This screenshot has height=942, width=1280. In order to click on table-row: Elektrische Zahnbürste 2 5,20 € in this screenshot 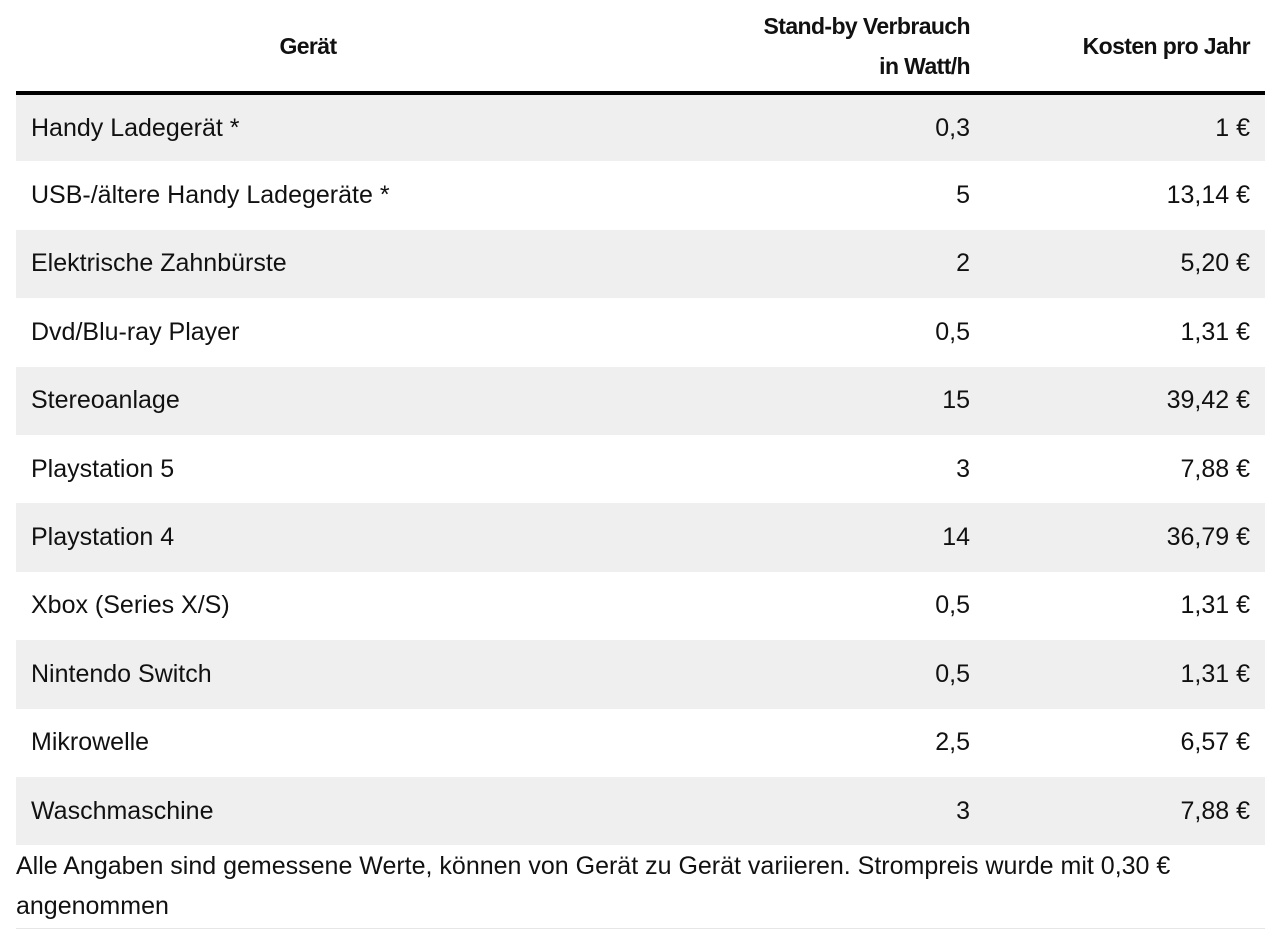, I will do `click(640, 264)`.